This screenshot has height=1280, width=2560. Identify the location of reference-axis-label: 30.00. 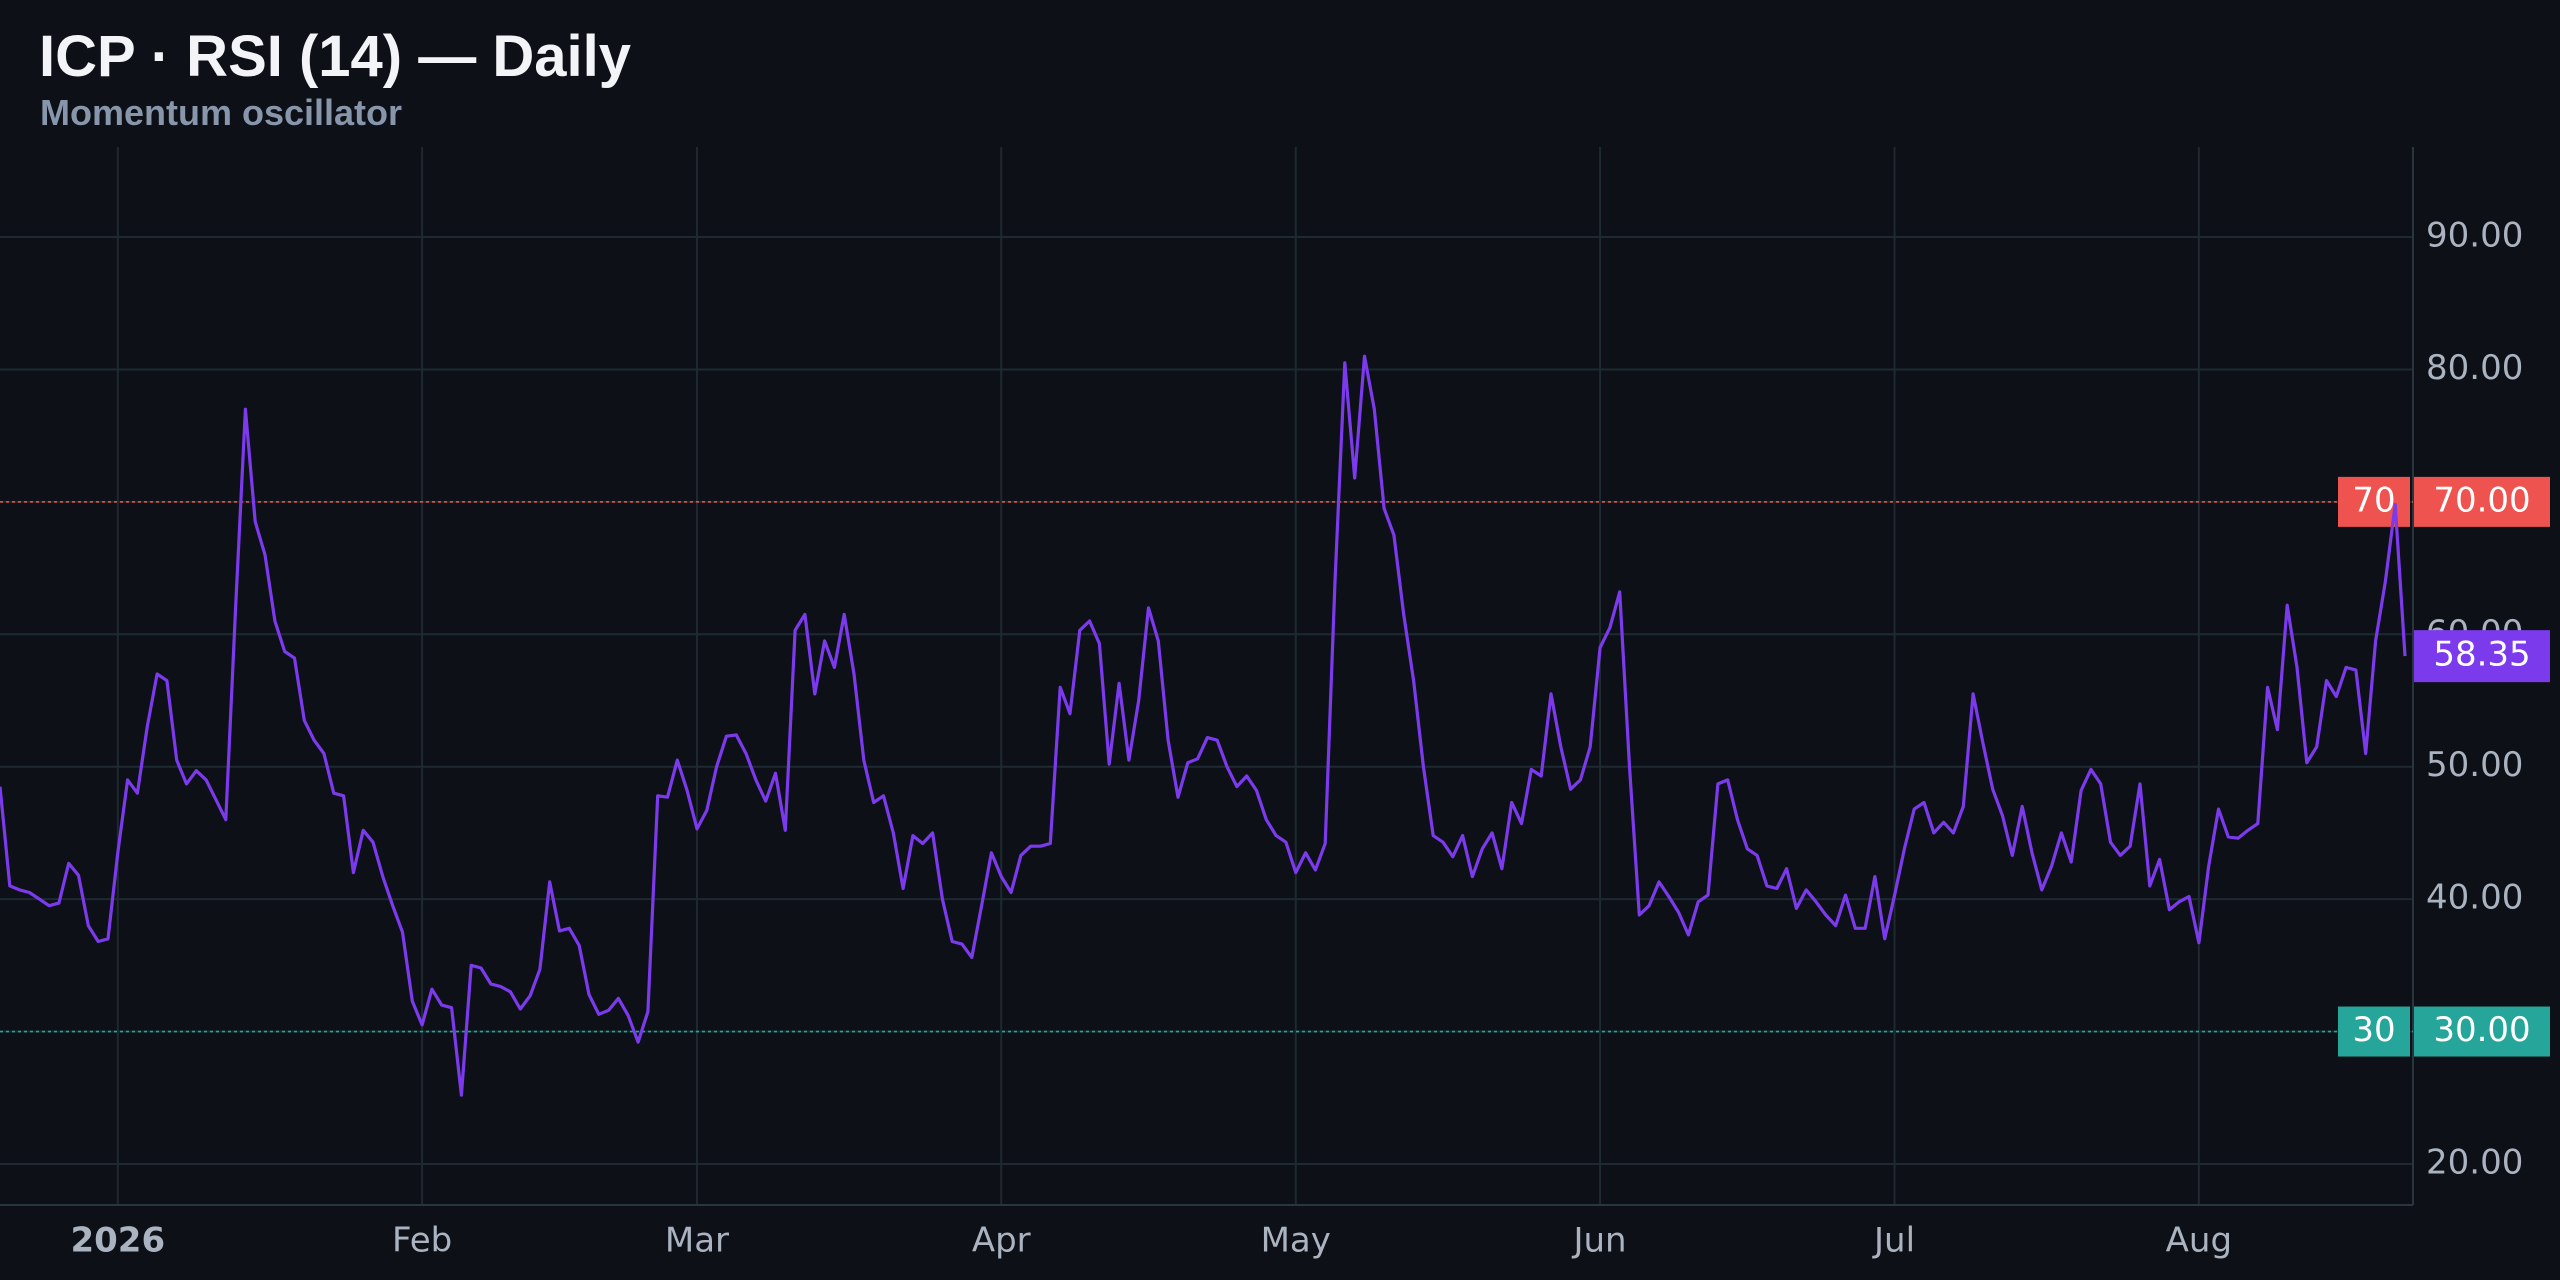
(2481, 1030).